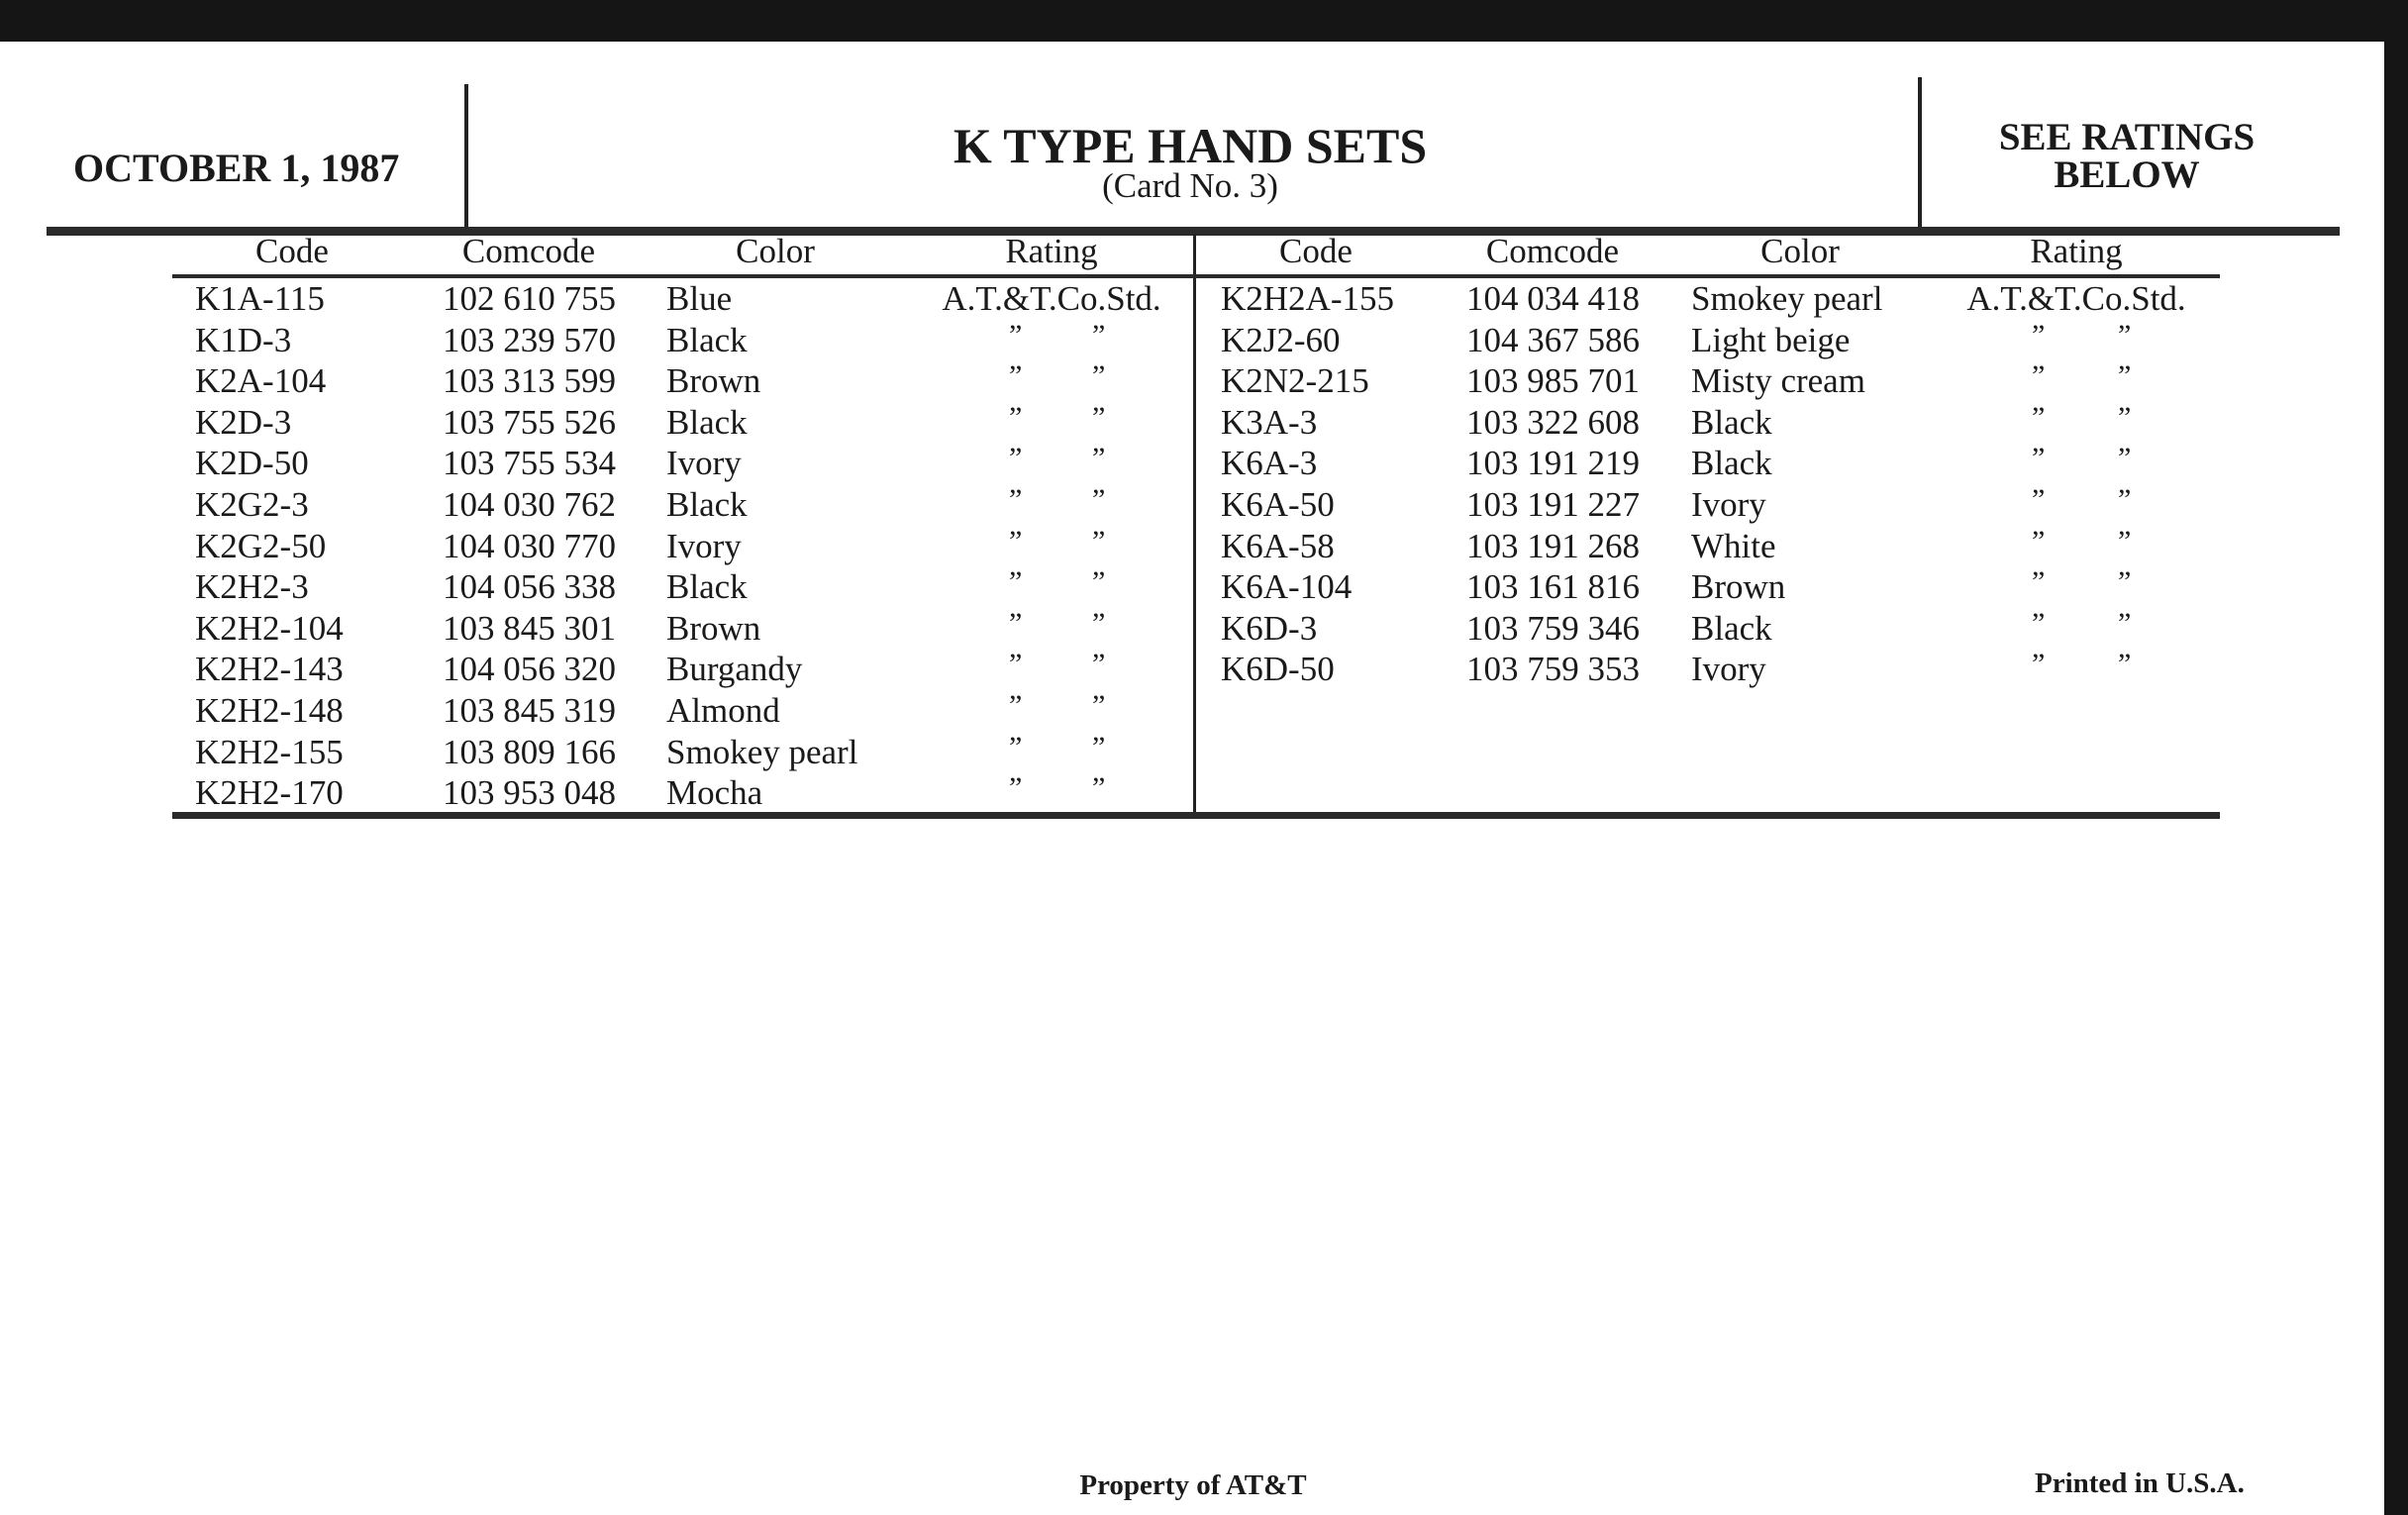 This screenshot has height=1515, width=2408. What do you see at coordinates (1553, 546) in the screenshot?
I see `cell-comcode: 103 191 268` at bounding box center [1553, 546].